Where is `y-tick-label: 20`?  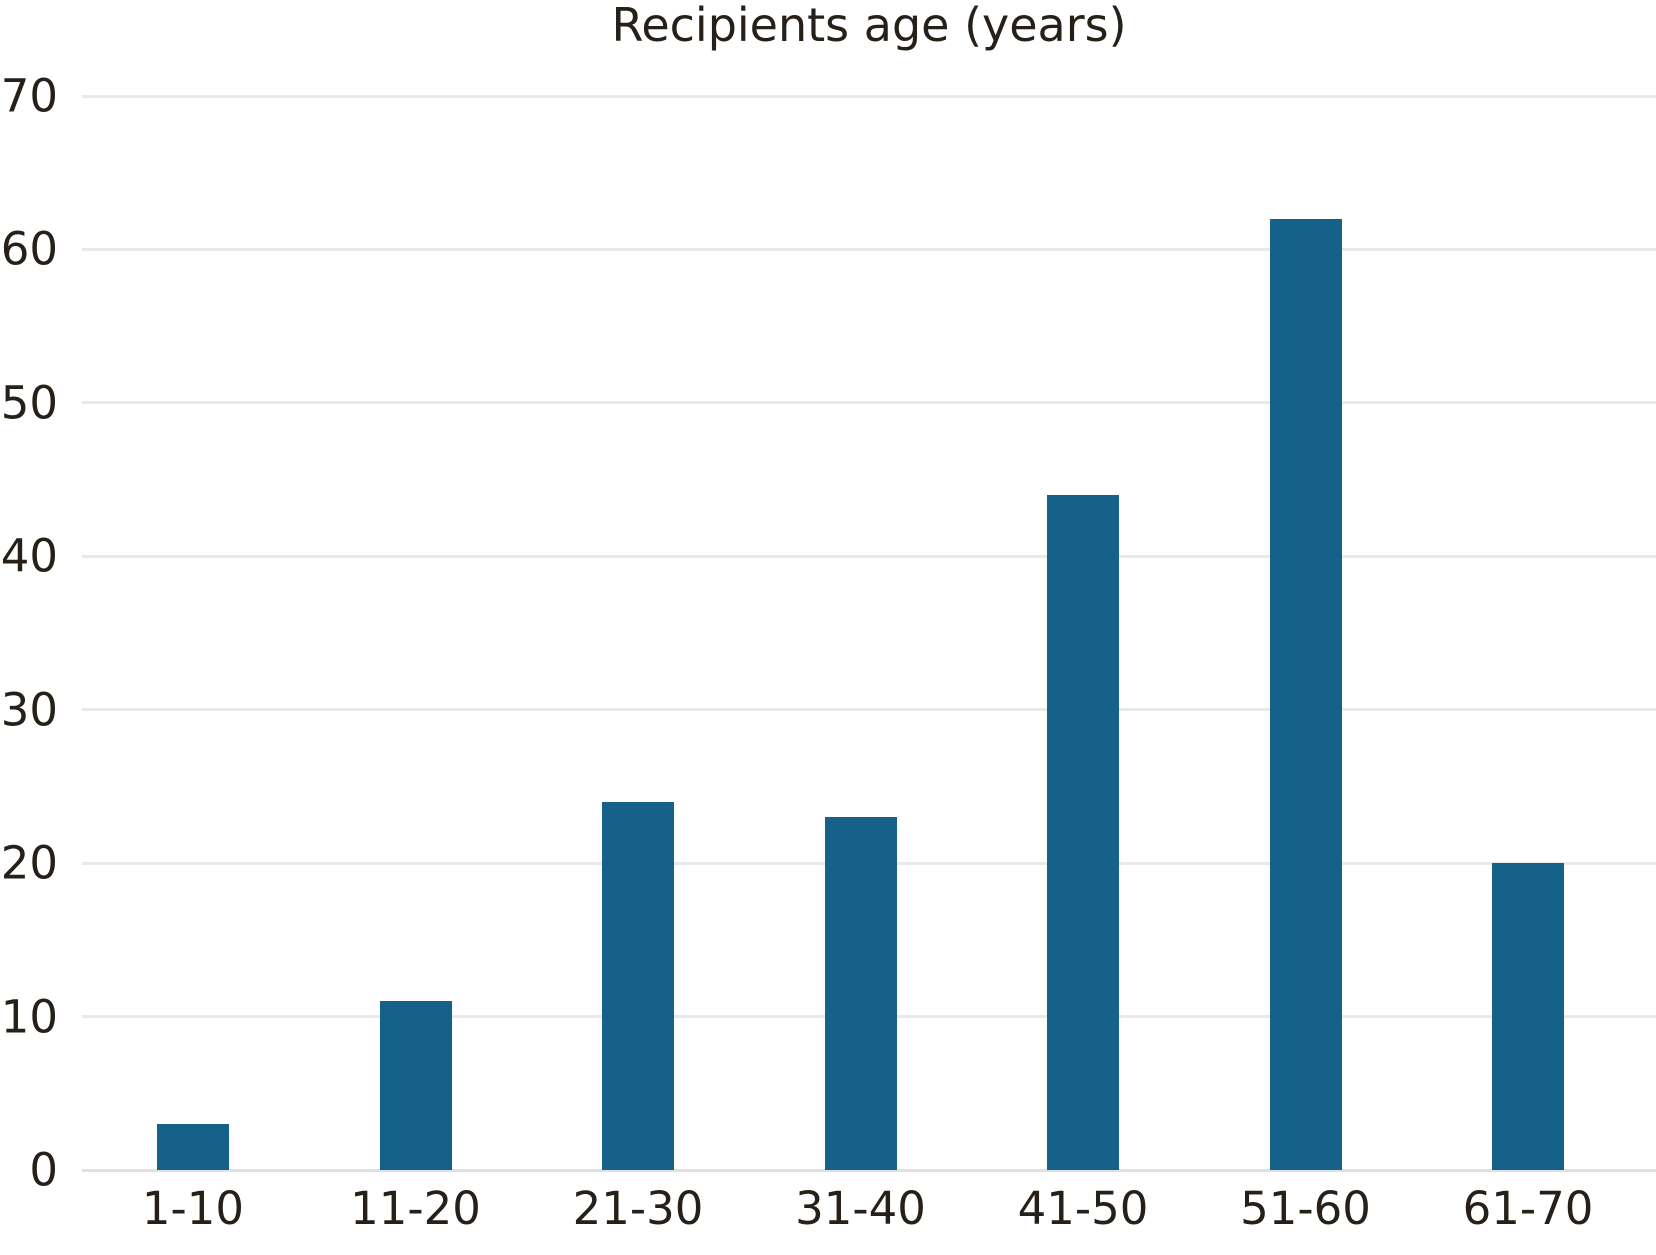 y-tick-label: 20 is located at coordinates (29, 863).